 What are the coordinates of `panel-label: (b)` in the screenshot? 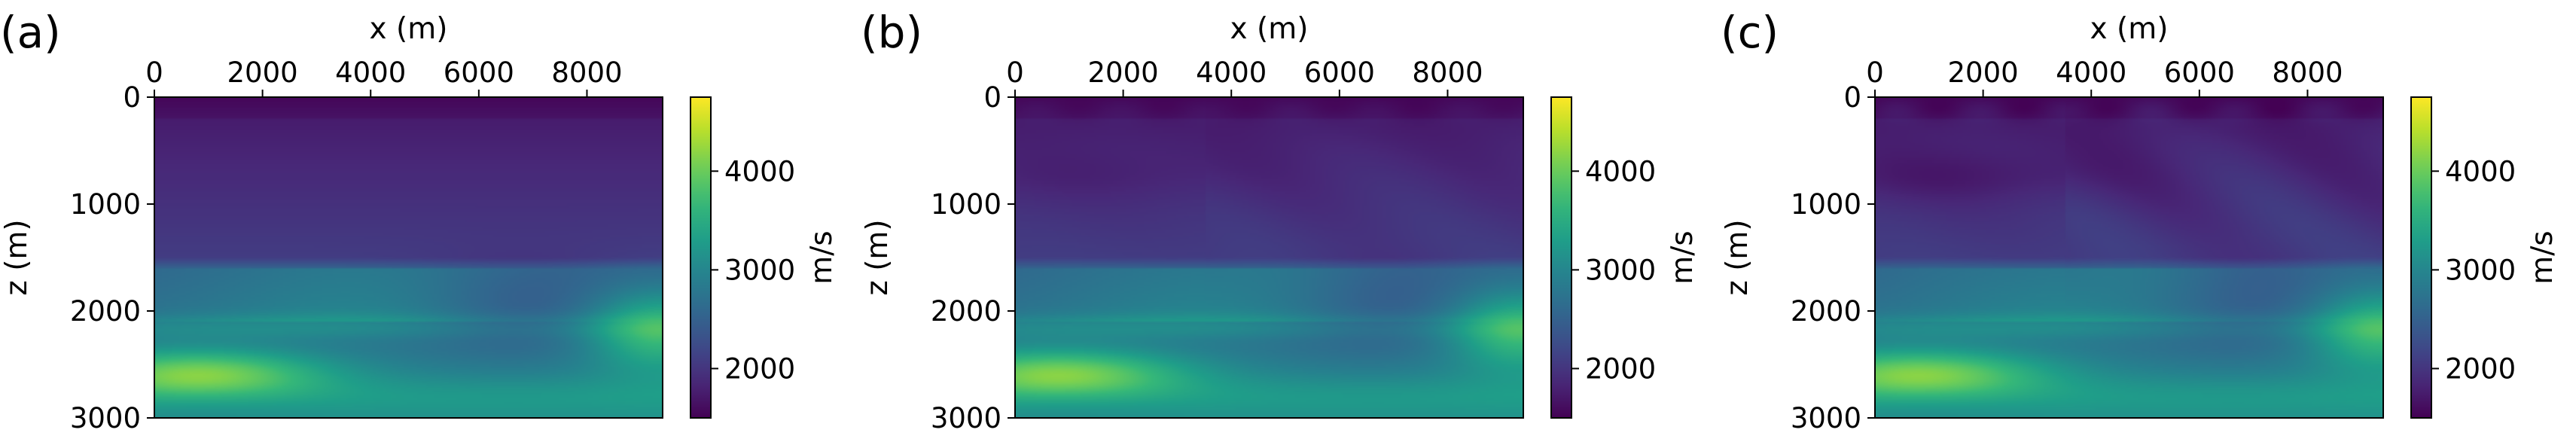 It's located at (891, 32).